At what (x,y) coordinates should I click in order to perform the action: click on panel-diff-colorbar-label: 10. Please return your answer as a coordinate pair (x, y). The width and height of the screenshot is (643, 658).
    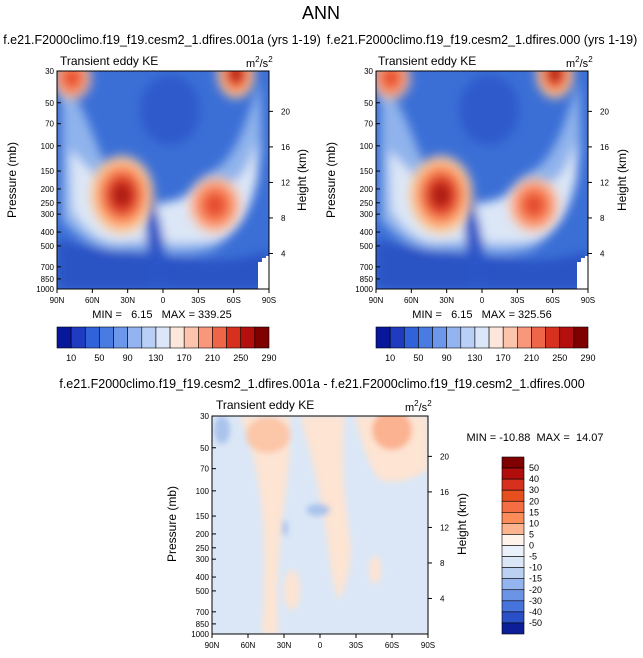
    Looking at the image, I should click on (534, 523).